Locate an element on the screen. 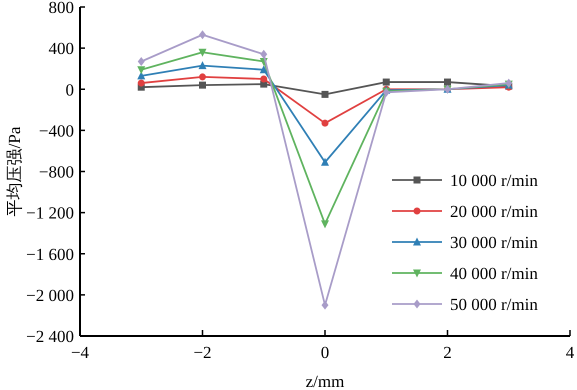  y-tick-label: 800 is located at coordinates (61, 8).